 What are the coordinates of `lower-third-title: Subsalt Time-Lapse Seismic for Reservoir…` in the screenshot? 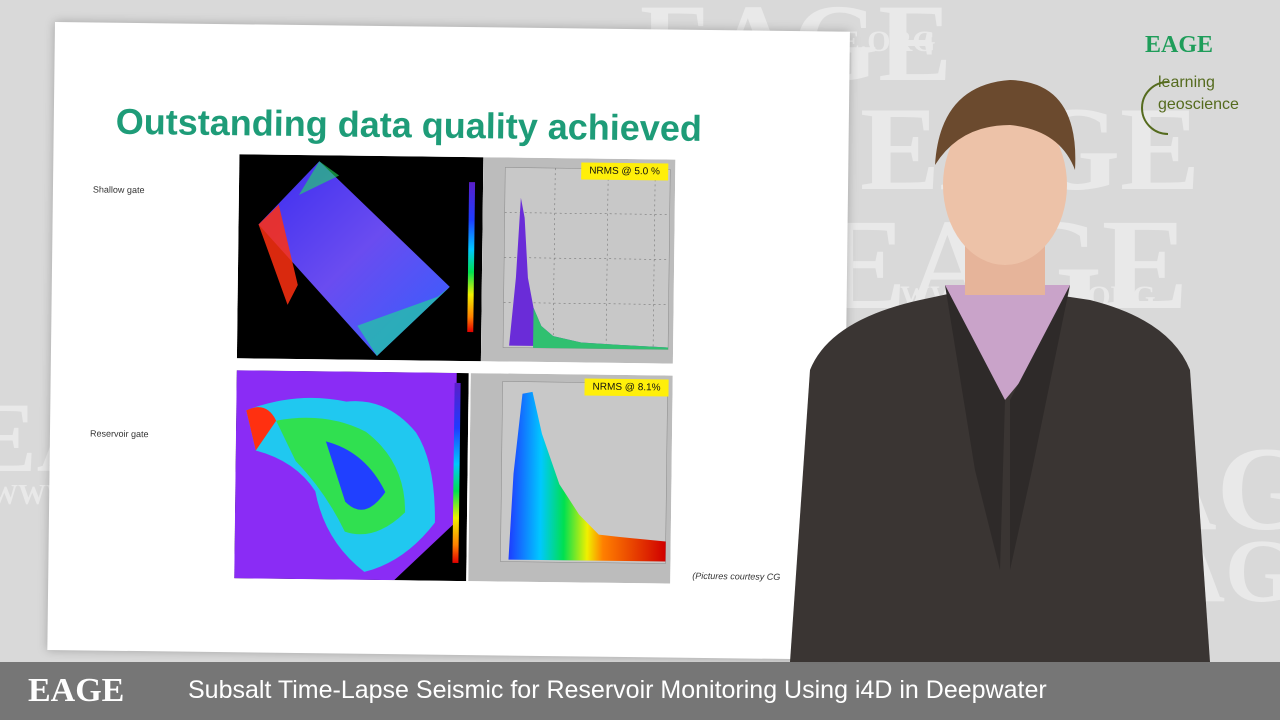 It's located at (617, 690).